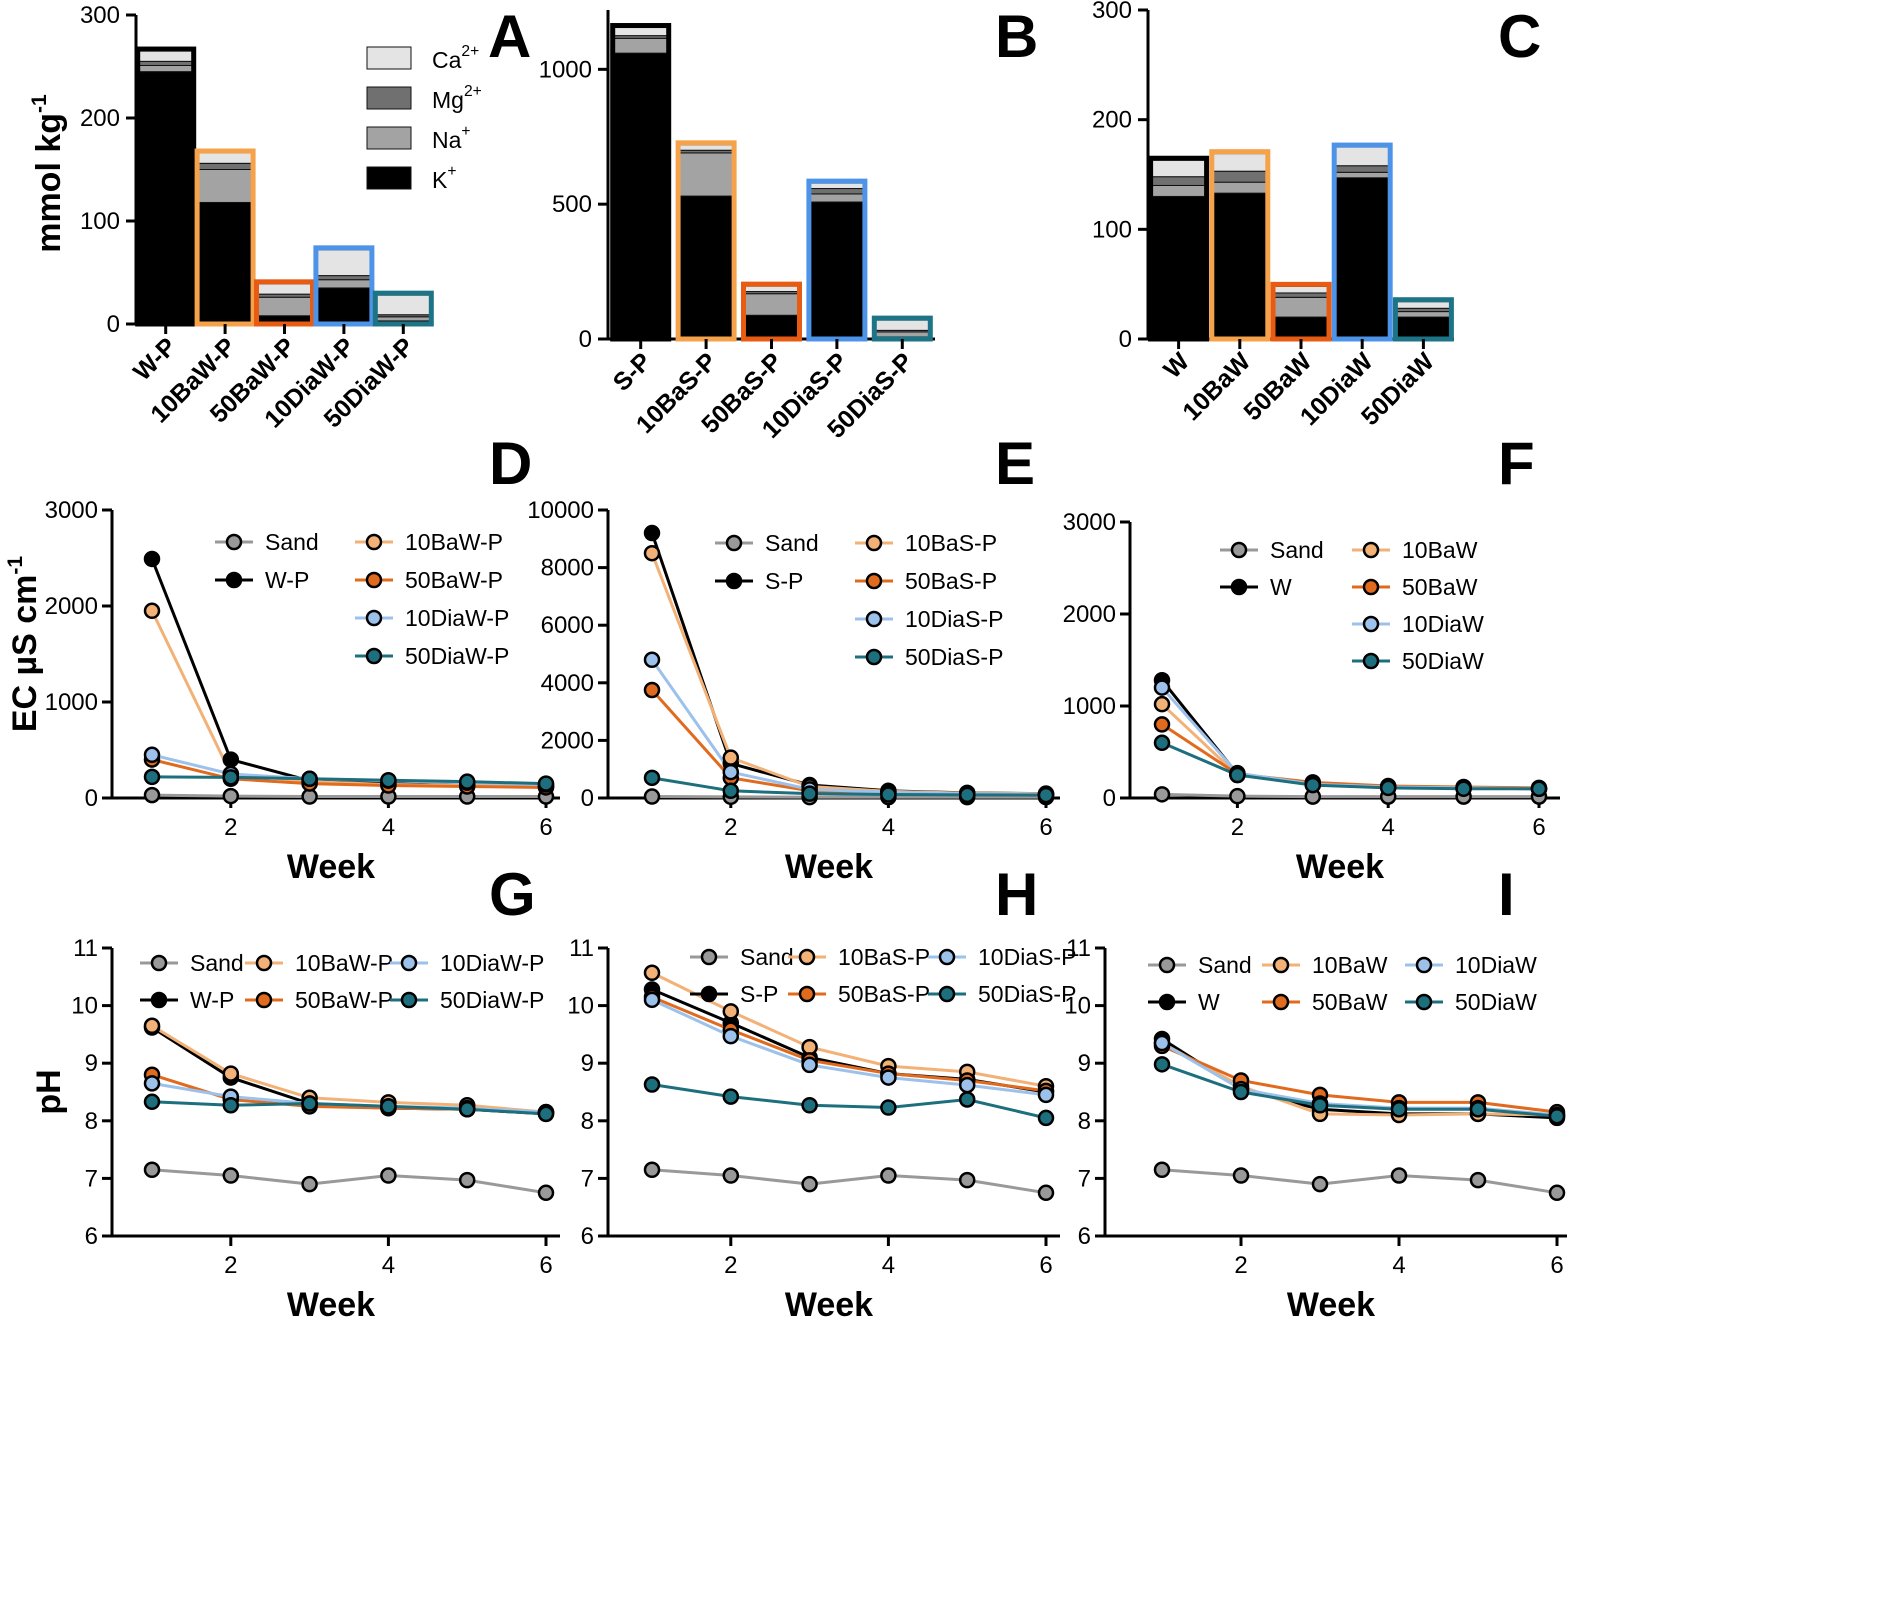  Describe the element at coordinates (91, 1178) in the screenshot. I see `y-tick-label: 7` at that location.